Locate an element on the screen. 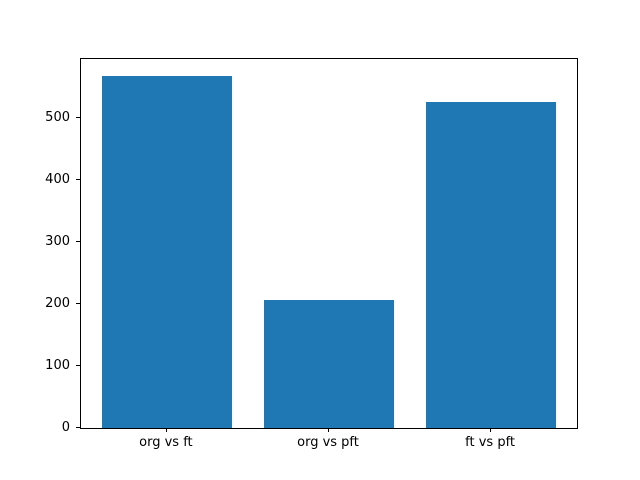  y-tick-label: 100 is located at coordinates (57, 365).